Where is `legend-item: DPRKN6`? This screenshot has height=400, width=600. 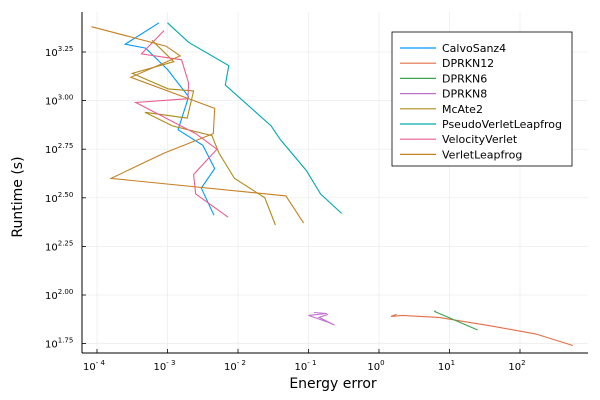 legend-item: DPRKN6 is located at coordinates (443, 78).